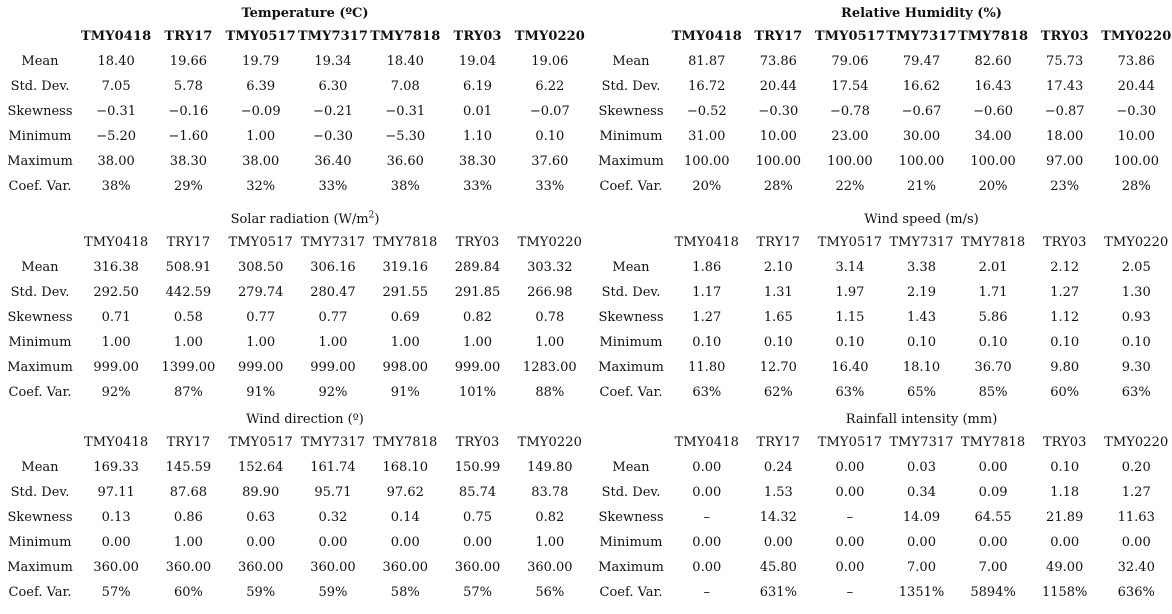 The width and height of the screenshot is (1172, 614). Describe the element at coordinates (993, 186) in the screenshot. I see `stat-value: 20%` at that location.